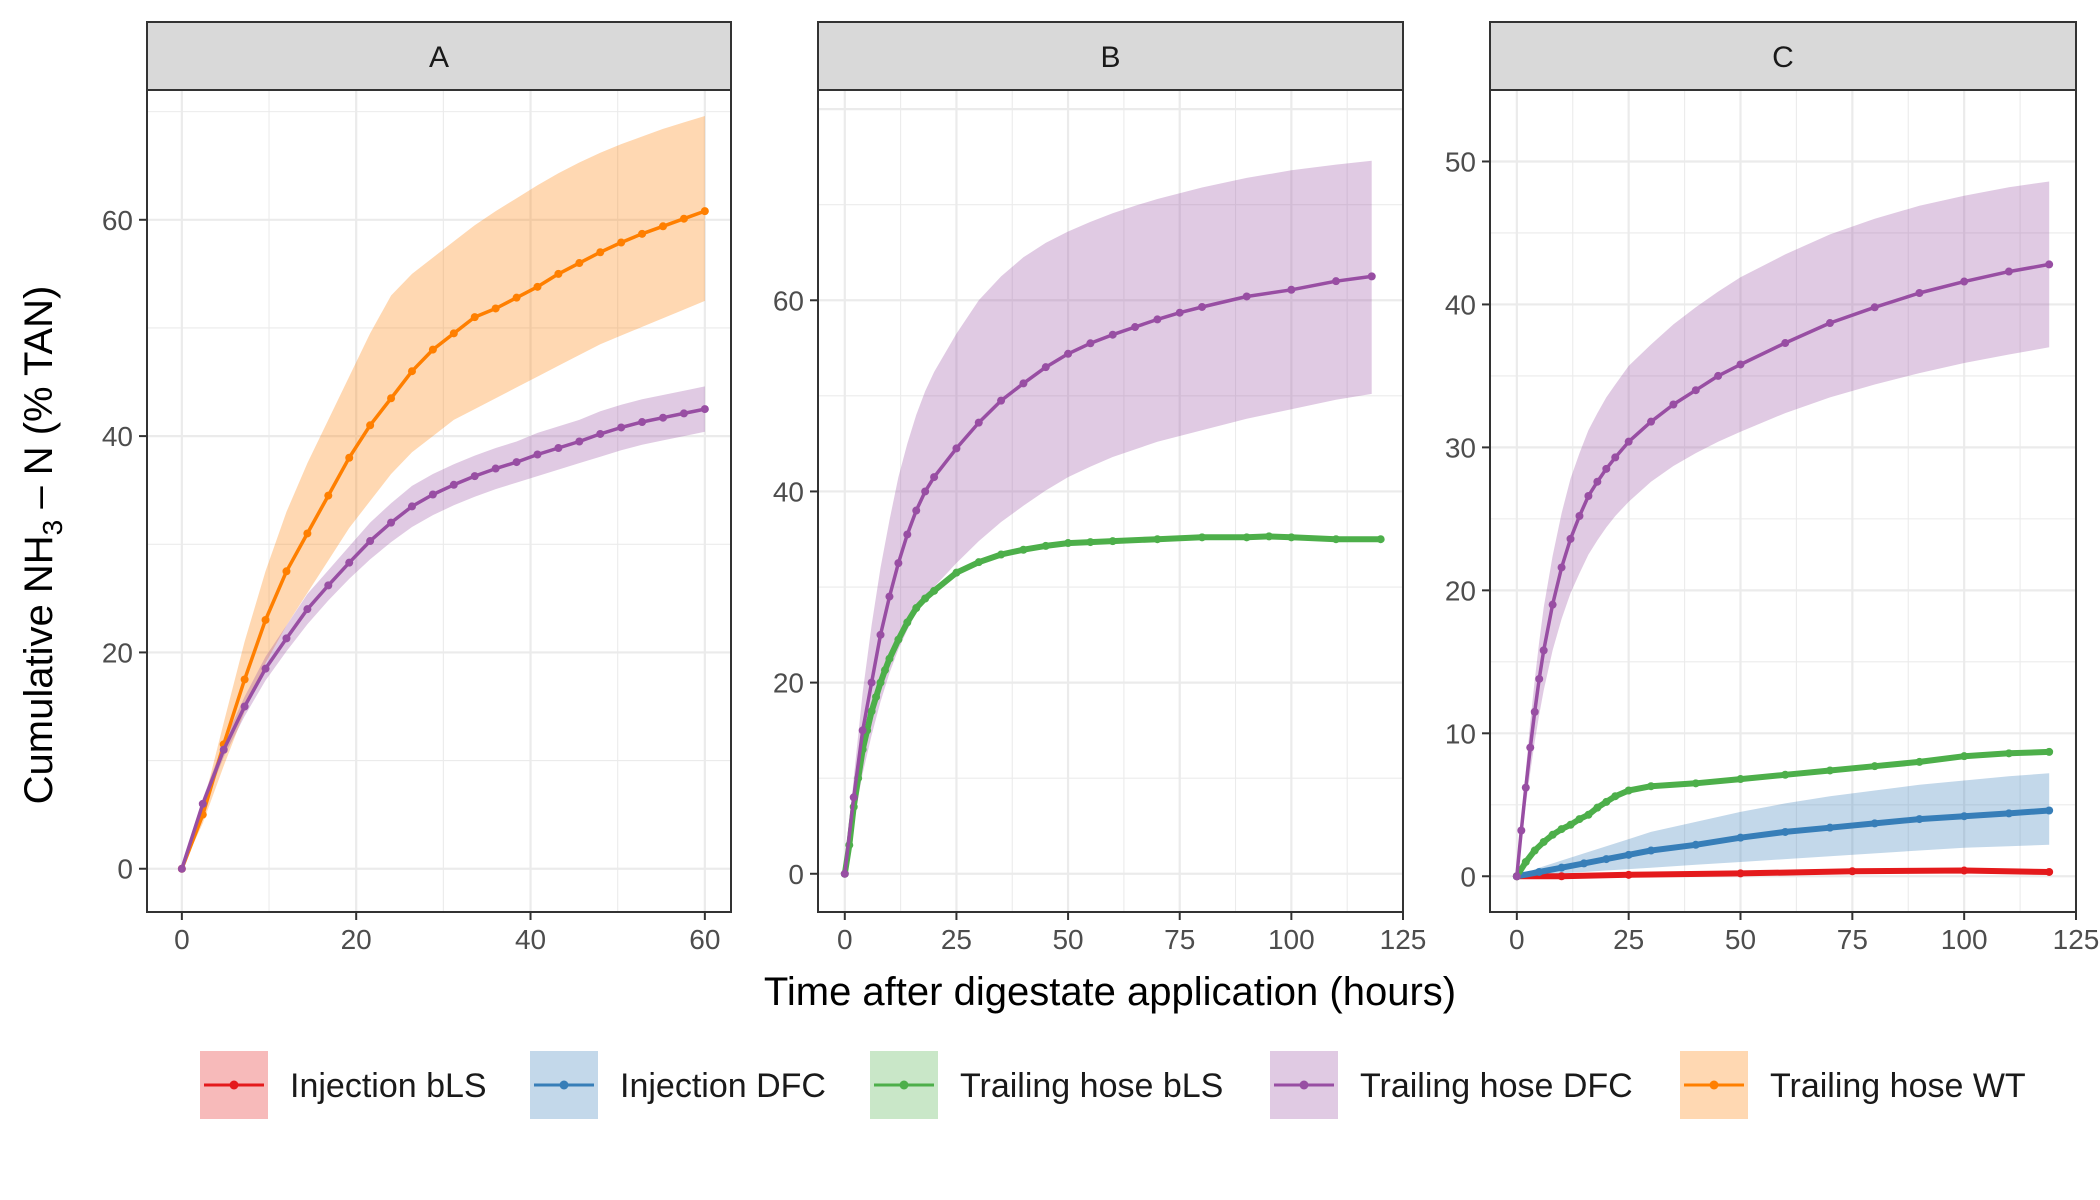 The height and width of the screenshot is (1200, 2100). I want to click on y-axis-title-subscript: 3, so click(52, 528).